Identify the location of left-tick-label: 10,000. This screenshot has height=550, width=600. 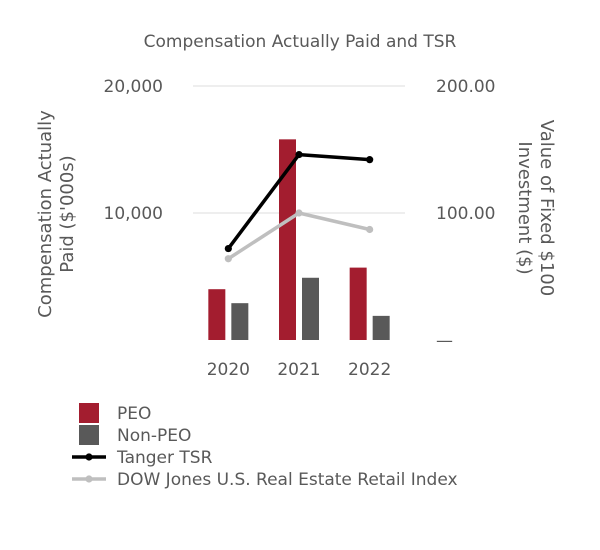
(133, 214).